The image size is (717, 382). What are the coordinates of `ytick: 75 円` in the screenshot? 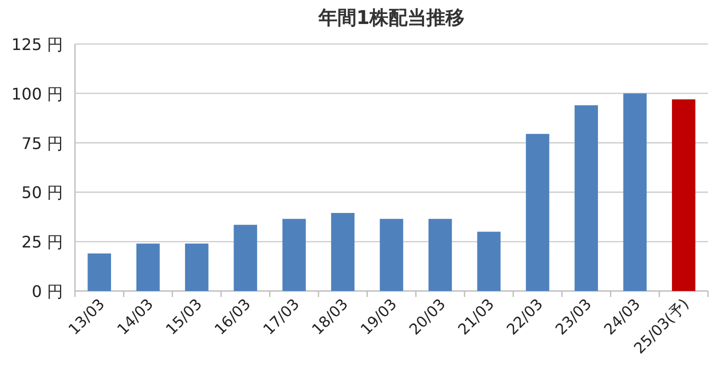 It's located at (42, 143).